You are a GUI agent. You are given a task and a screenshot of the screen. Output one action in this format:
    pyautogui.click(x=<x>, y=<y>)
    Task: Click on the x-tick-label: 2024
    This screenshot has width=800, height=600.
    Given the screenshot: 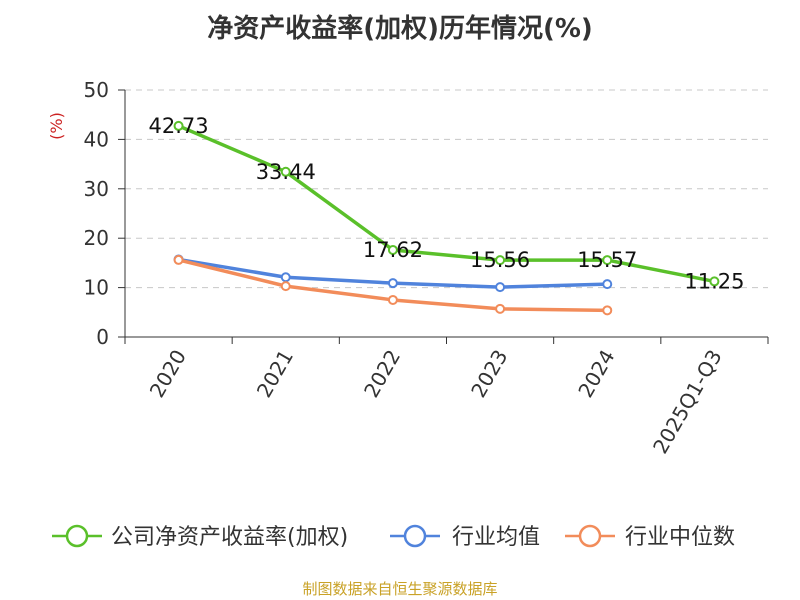 What is the action you would take?
    pyautogui.click(x=596, y=374)
    